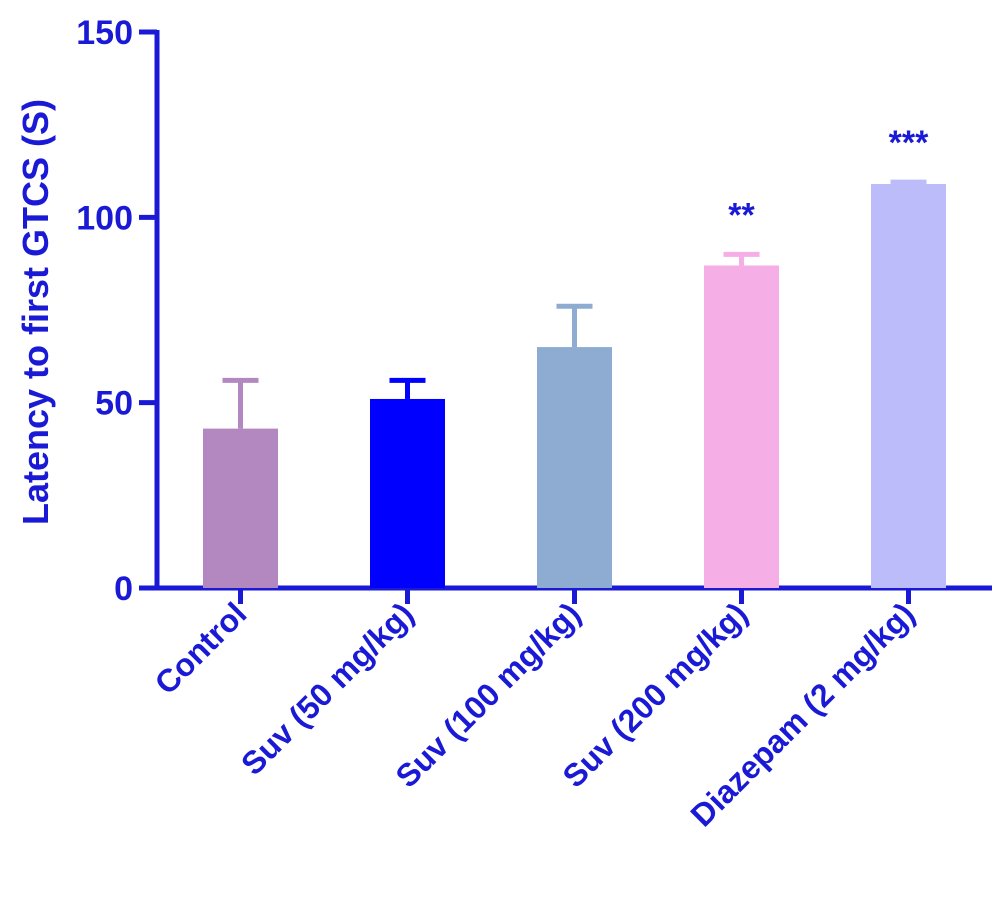  Describe the element at coordinates (487, 694) in the screenshot. I see `x-tick-label: Suv (100 mg/kg)` at that location.